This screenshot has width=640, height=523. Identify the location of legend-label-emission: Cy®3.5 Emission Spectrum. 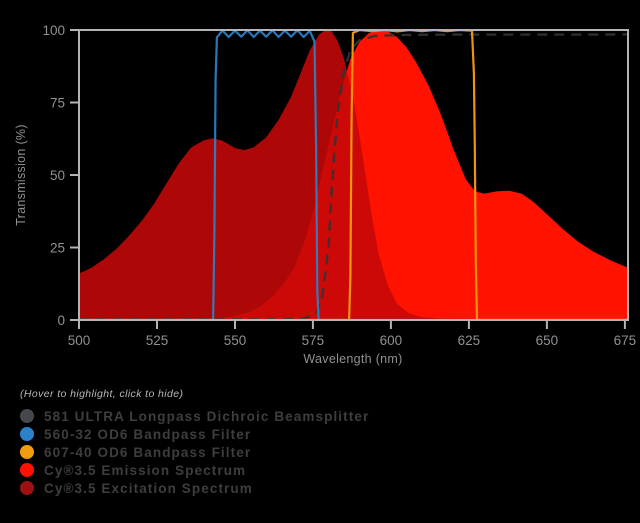
(145, 470).